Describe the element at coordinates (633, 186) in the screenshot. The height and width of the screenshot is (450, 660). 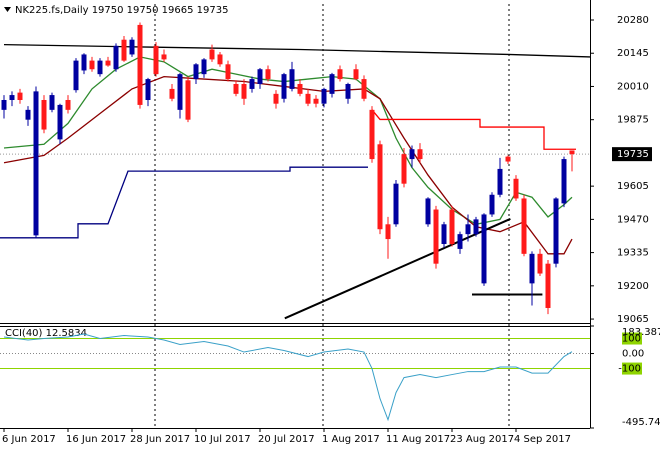
I see `y-tick-label: 19605` at that location.